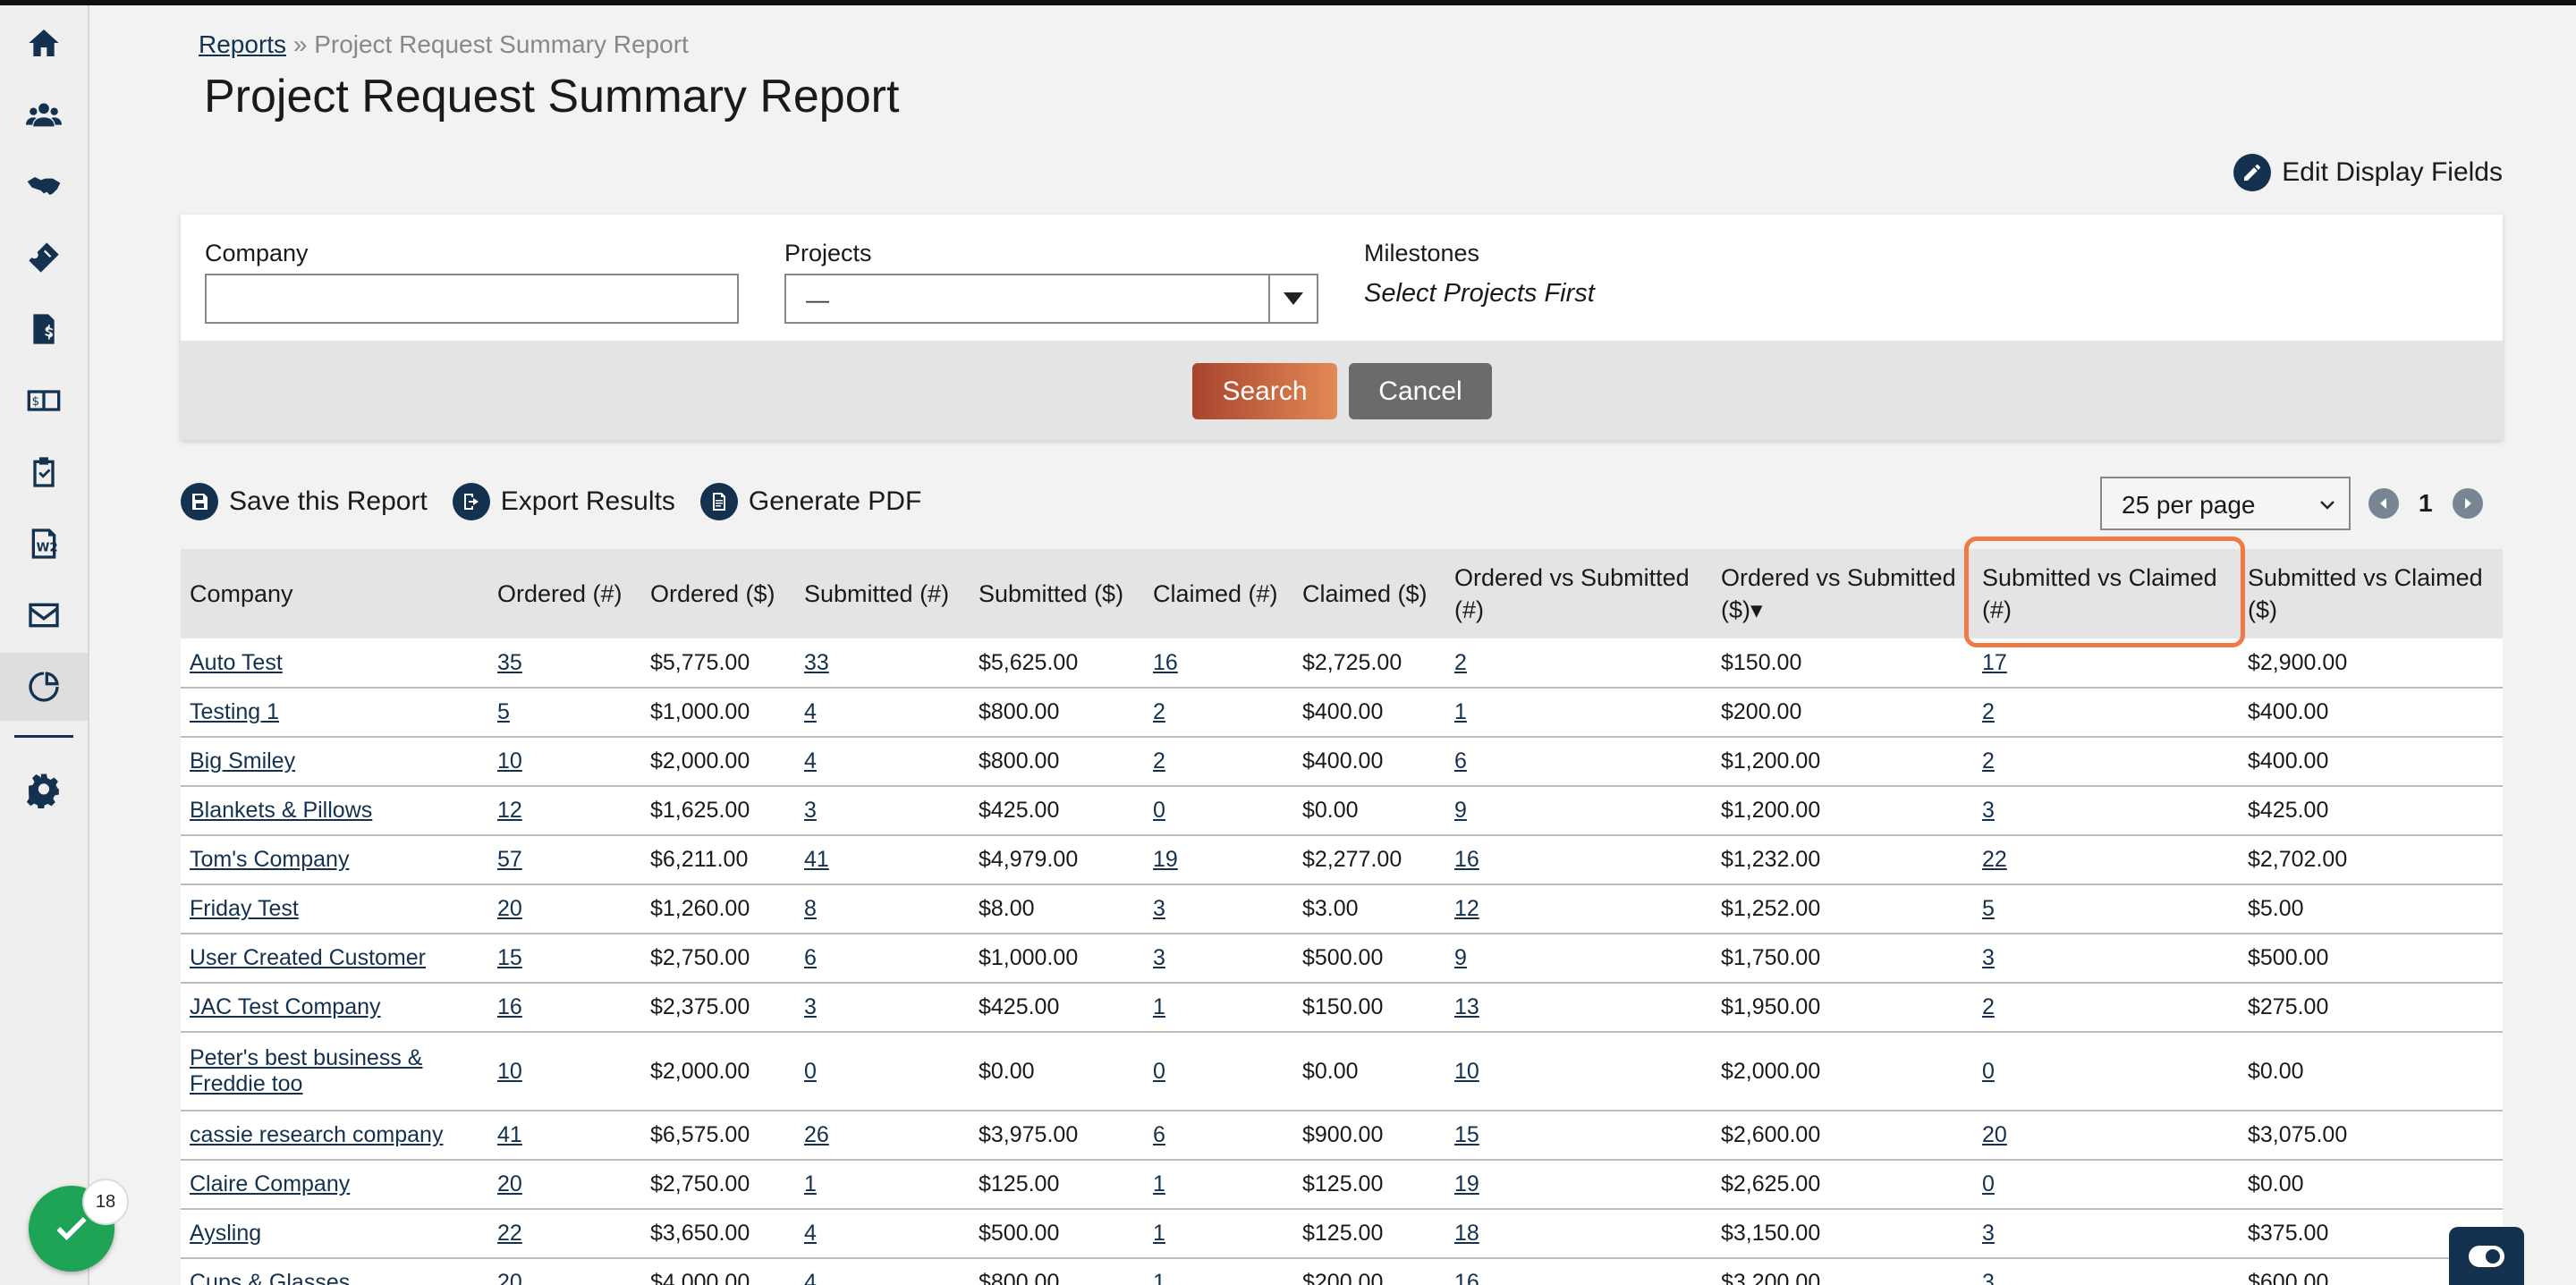  Describe the element at coordinates (718, 594) in the screenshot. I see `column-header: Ordered ($)` at that location.